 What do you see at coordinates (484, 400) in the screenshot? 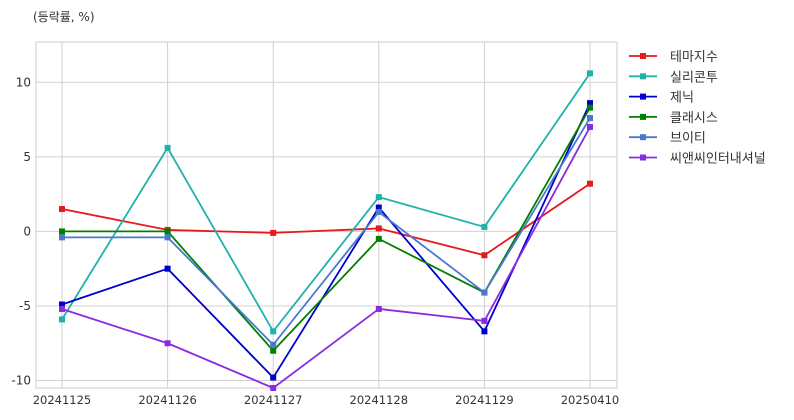
I see `x-tick-label: 20241129` at bounding box center [484, 400].